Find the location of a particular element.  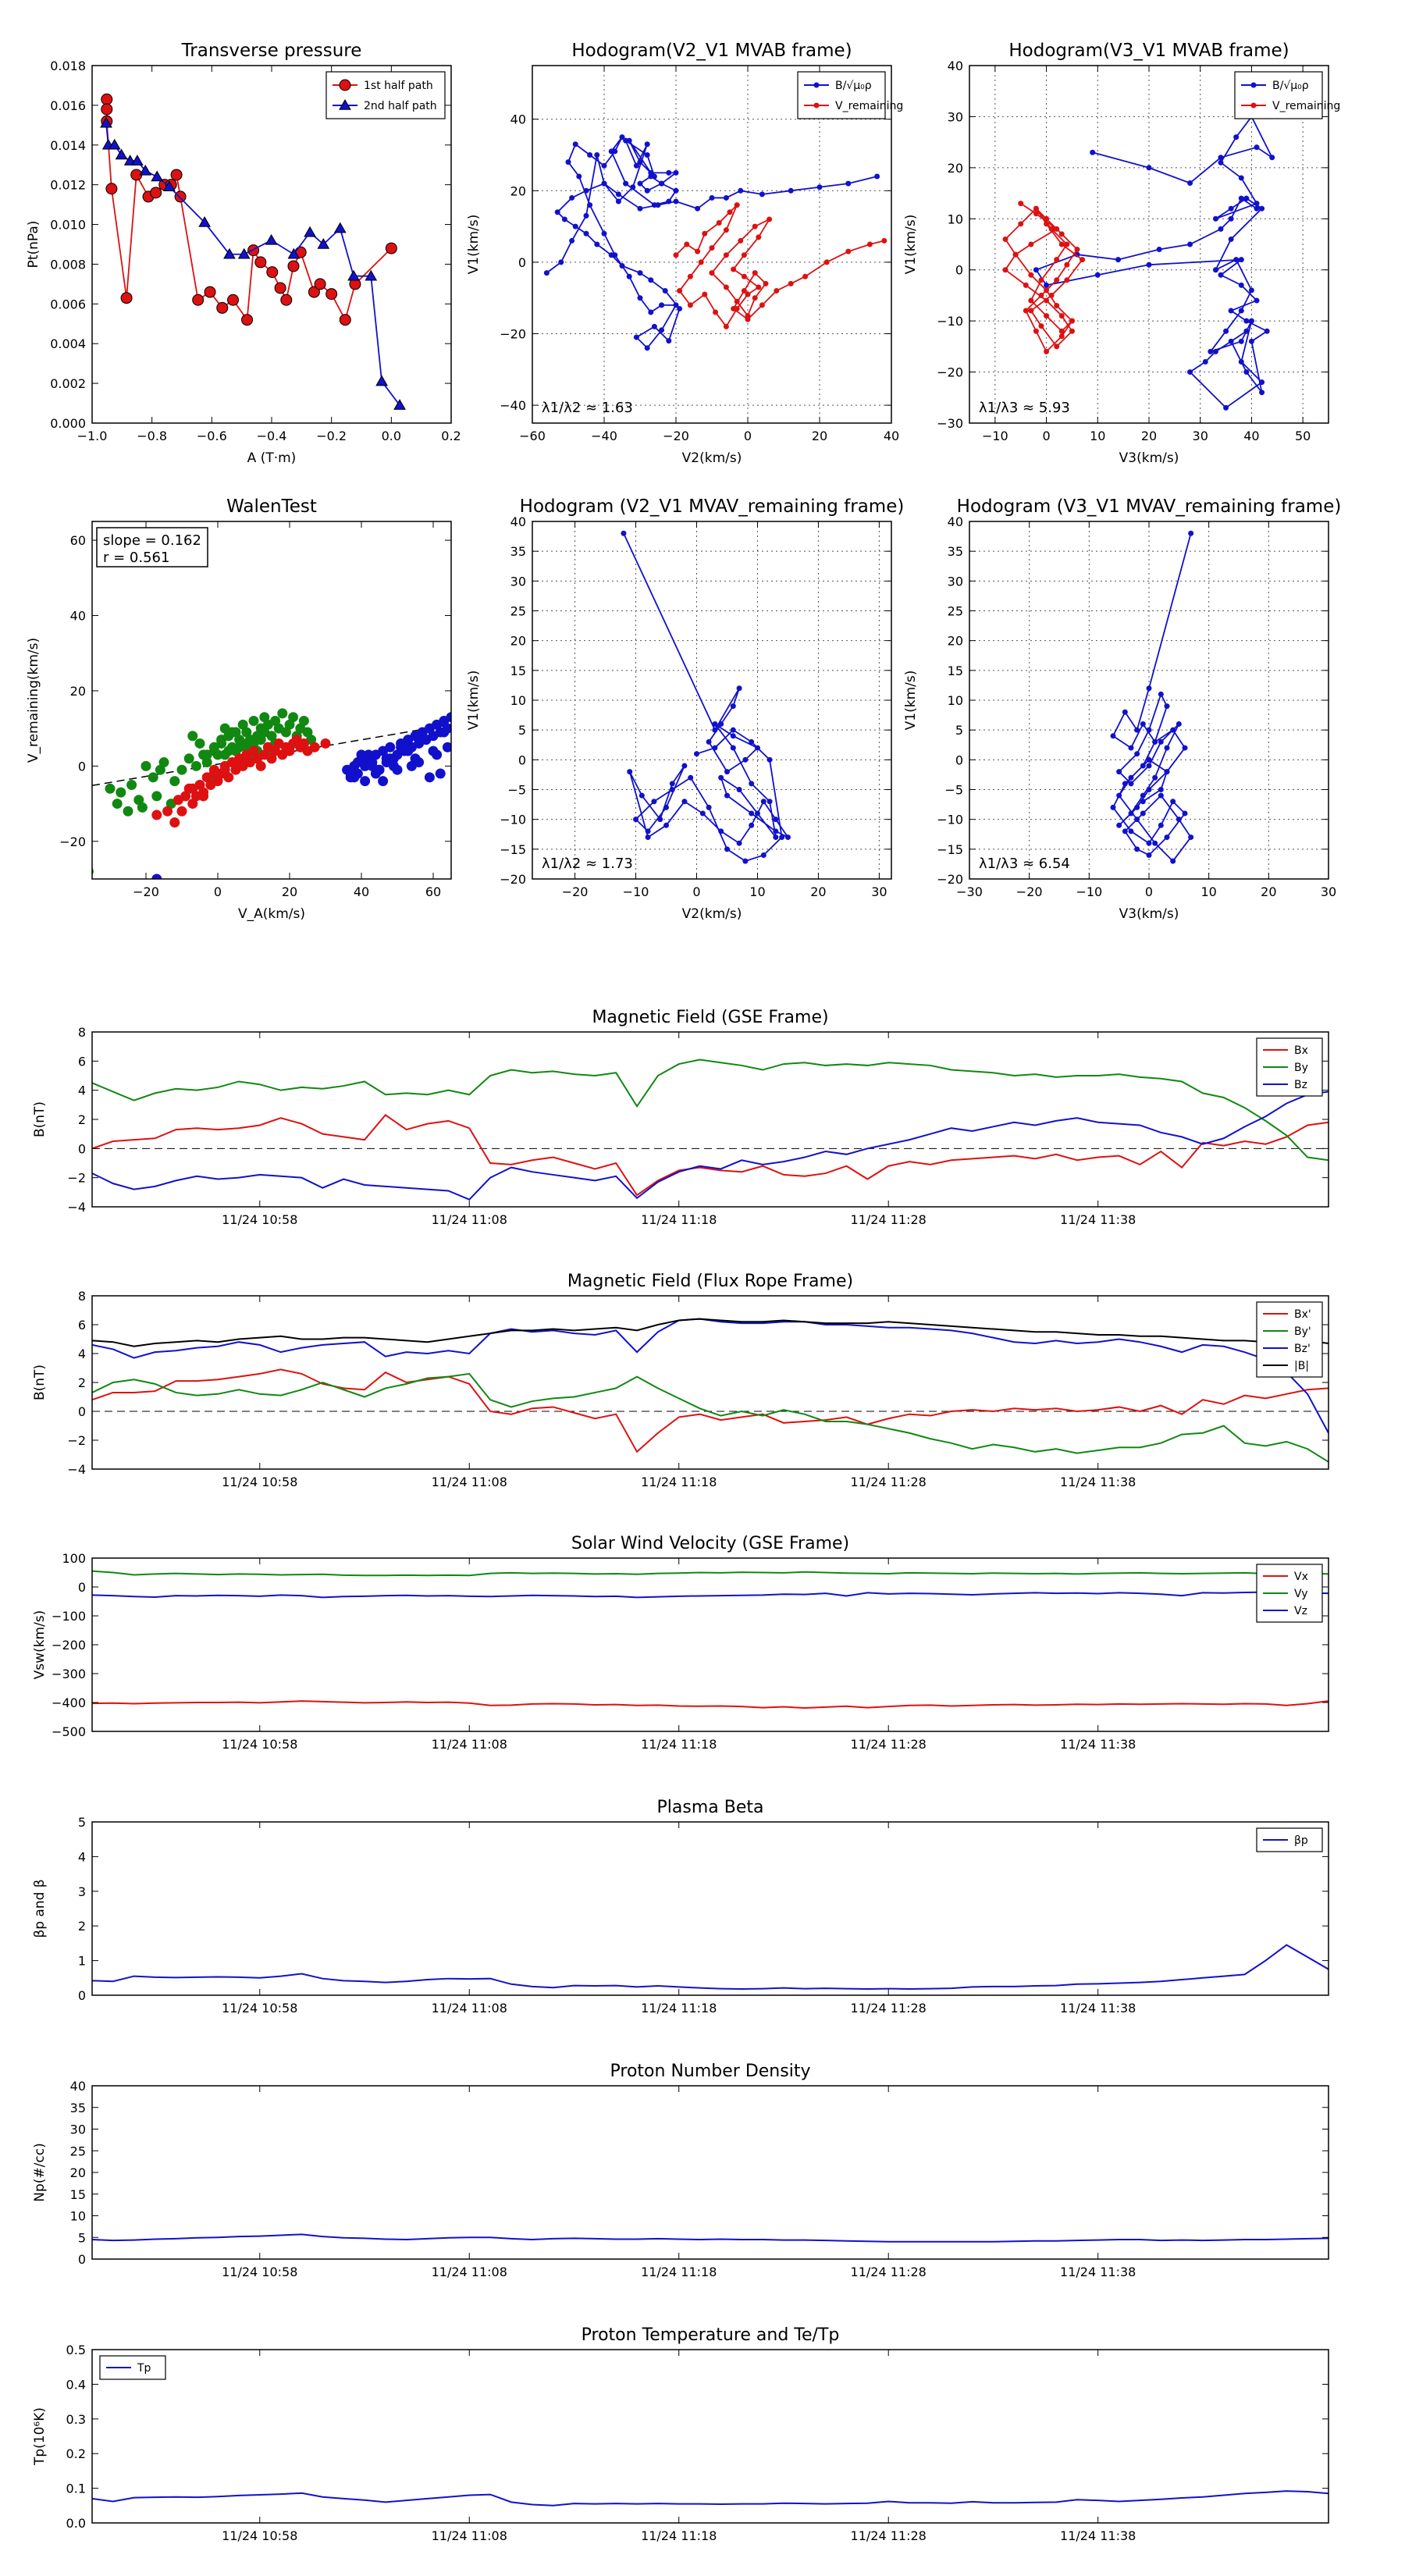

tp_temp-title: Proton Temperature and Te/Tp is located at coordinates (711, 2335).